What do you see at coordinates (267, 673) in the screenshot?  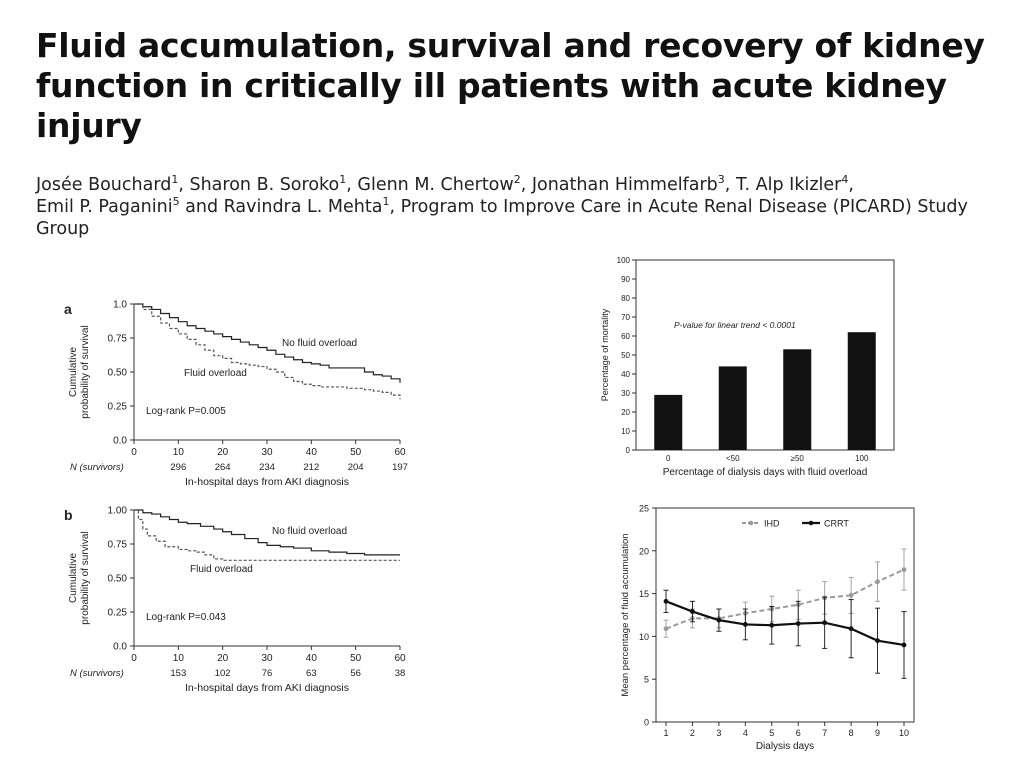 I see `n-survivors-value: 76` at bounding box center [267, 673].